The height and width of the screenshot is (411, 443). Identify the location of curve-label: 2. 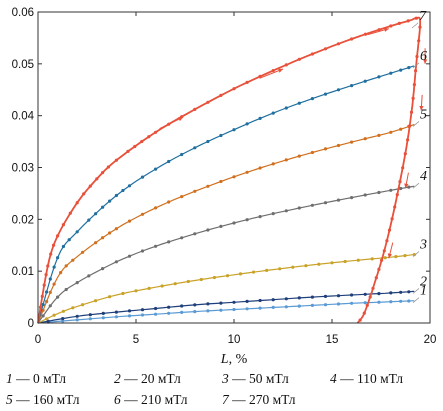
(423, 281).